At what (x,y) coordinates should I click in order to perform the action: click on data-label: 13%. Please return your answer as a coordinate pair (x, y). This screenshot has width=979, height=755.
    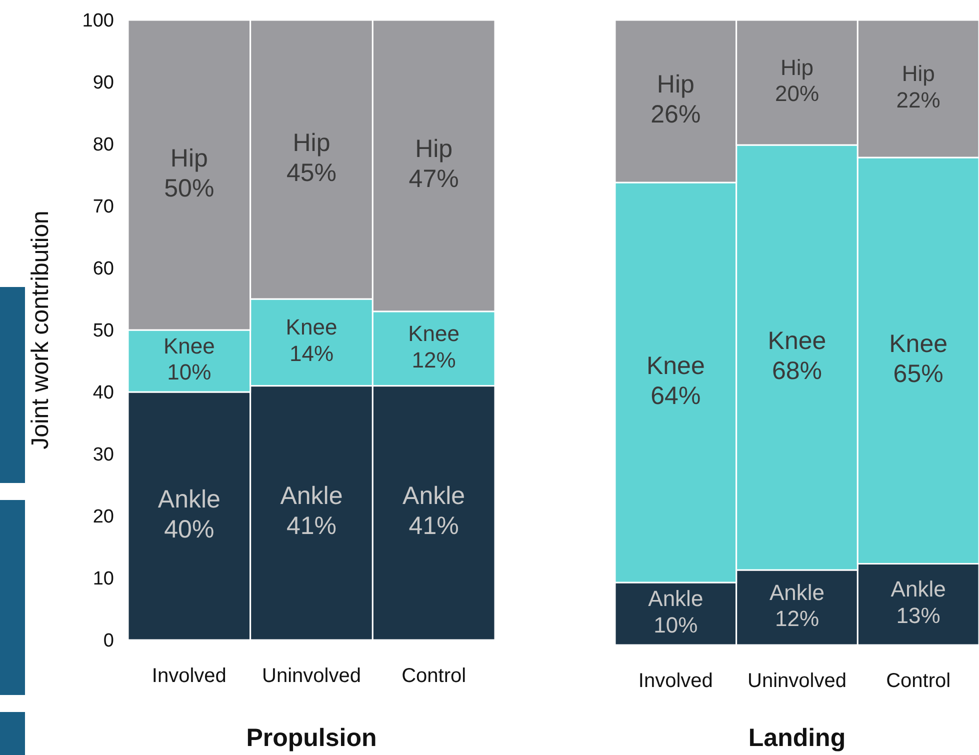
    Looking at the image, I should click on (918, 615).